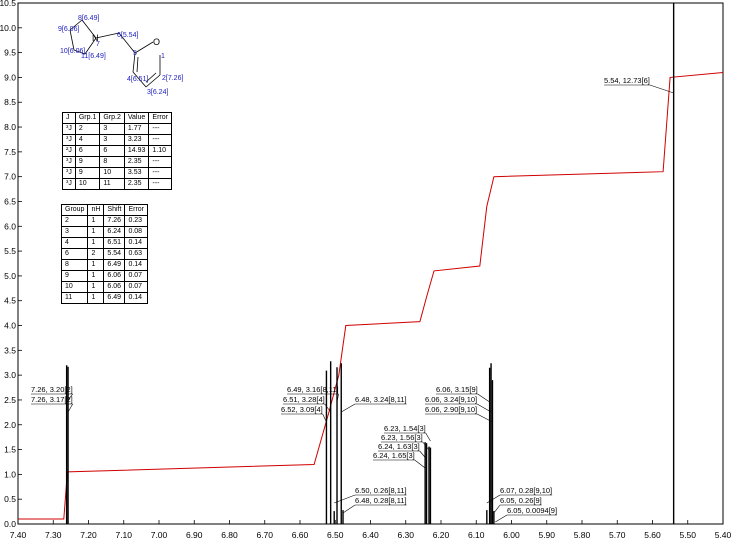  What do you see at coordinates (114, 232) in the screenshot?
I see `table-cell: 6.24` at bounding box center [114, 232].